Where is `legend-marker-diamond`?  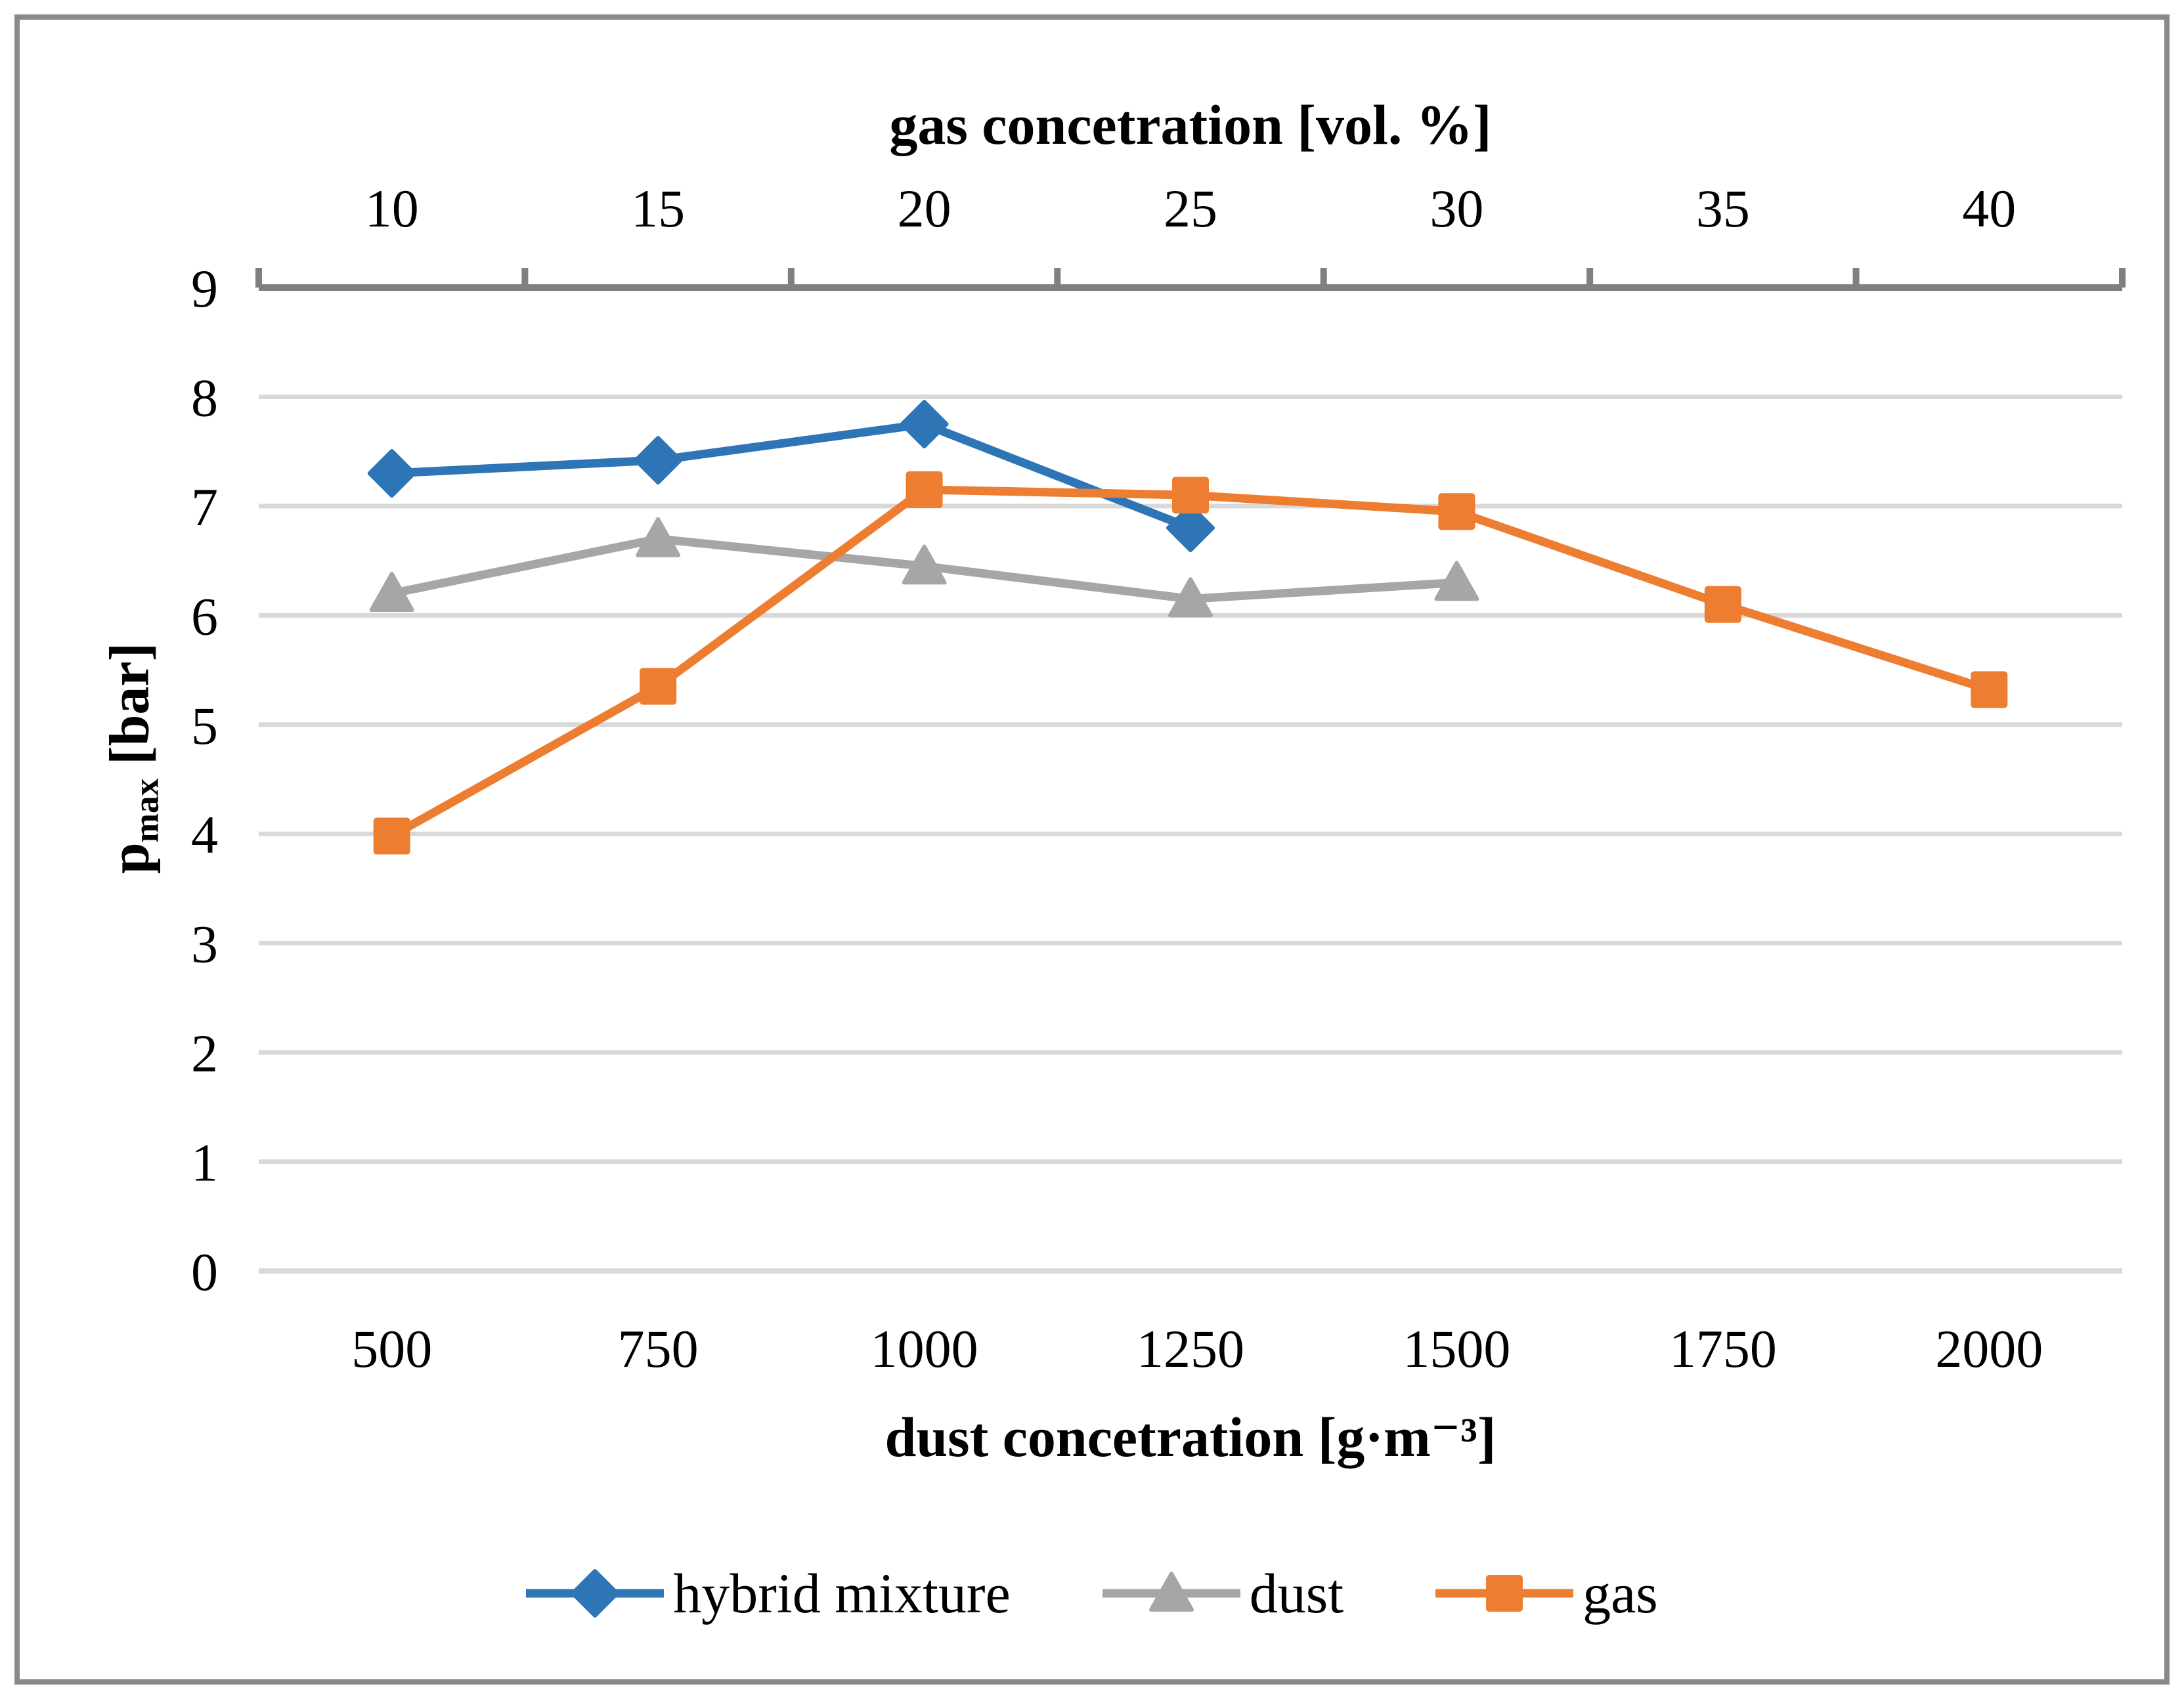
legend-marker-diamond is located at coordinates (595, 1594).